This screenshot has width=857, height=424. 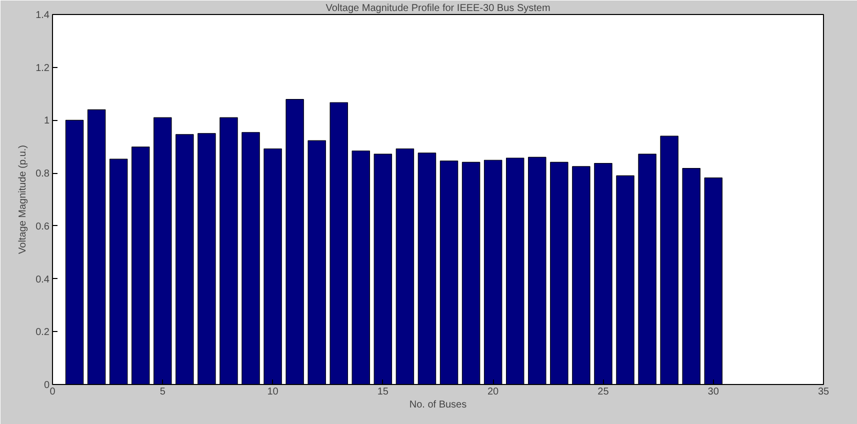 What do you see at coordinates (494, 392) in the screenshot?
I see `x-tick-label: 20` at bounding box center [494, 392].